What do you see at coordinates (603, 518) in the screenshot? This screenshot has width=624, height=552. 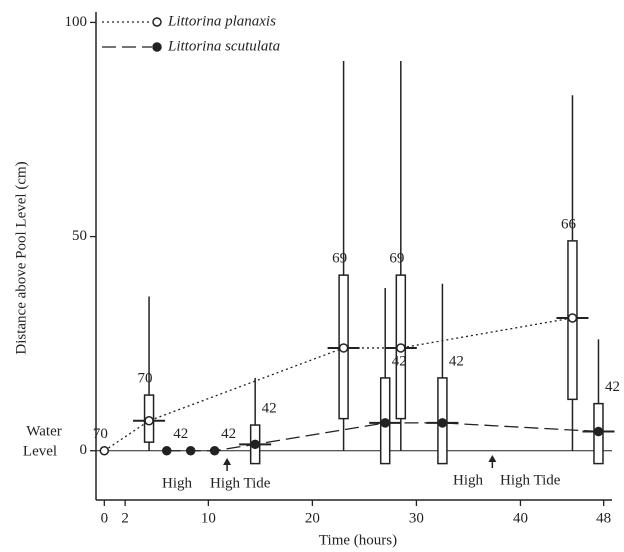 I see `x-tick-label: 48` at bounding box center [603, 518].